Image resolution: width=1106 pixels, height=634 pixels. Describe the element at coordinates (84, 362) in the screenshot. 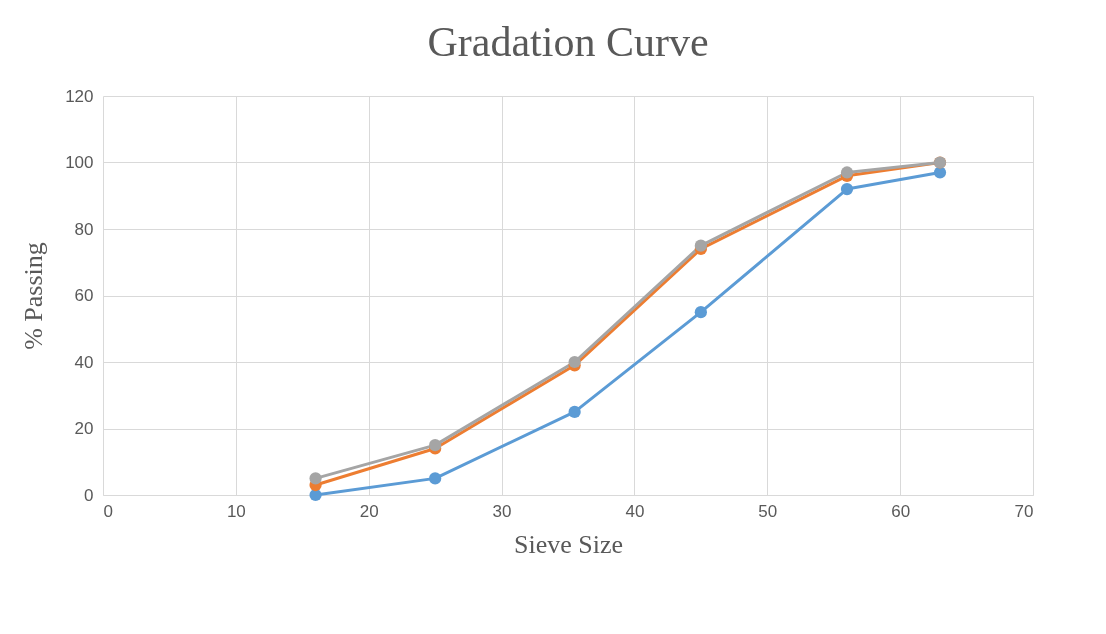

I see `y-tick-label: 40` at that location.